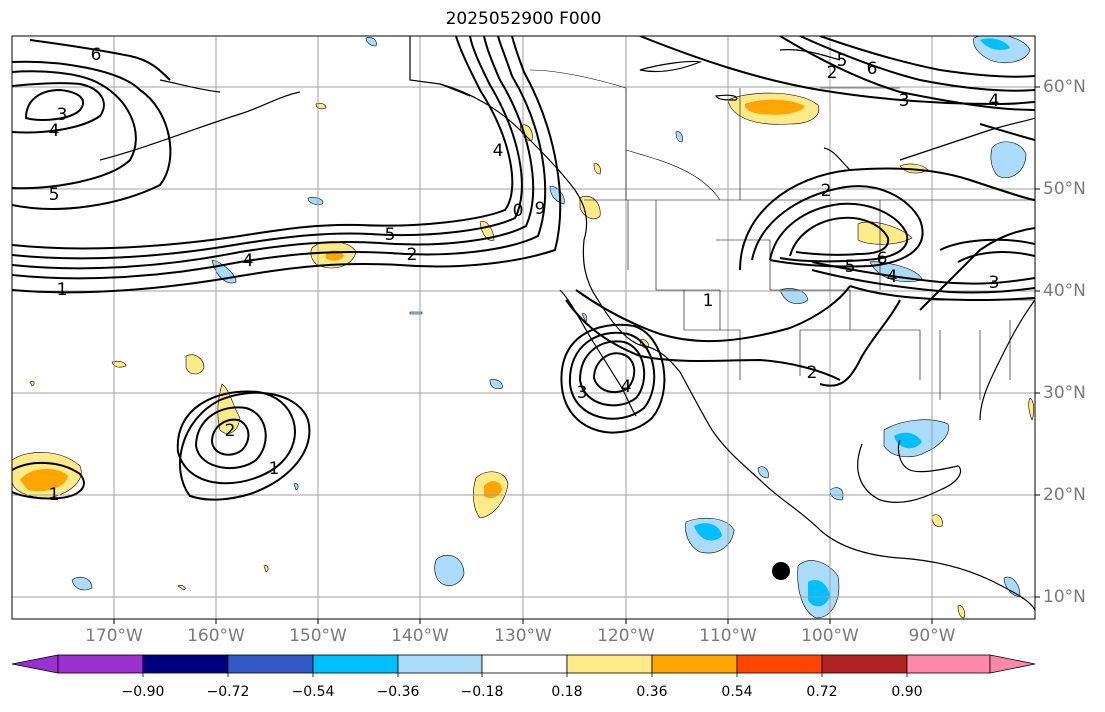  I want to click on colorbar, so click(523, 665).